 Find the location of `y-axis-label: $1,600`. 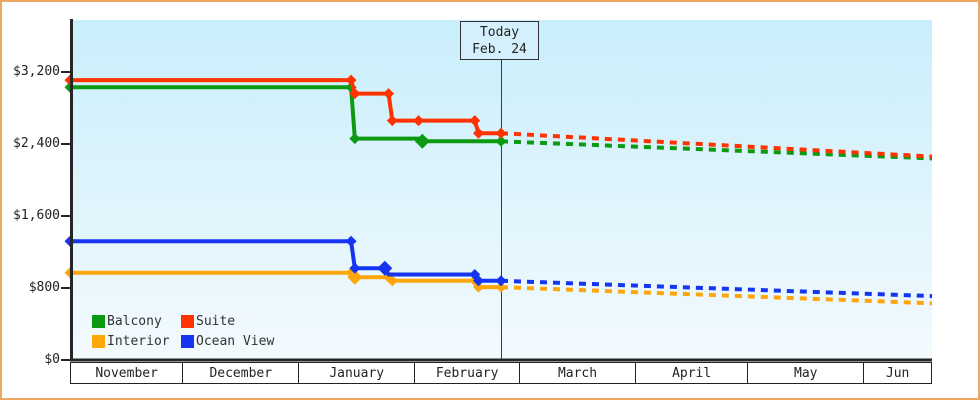

y-axis-label: $1,600 is located at coordinates (36, 215).